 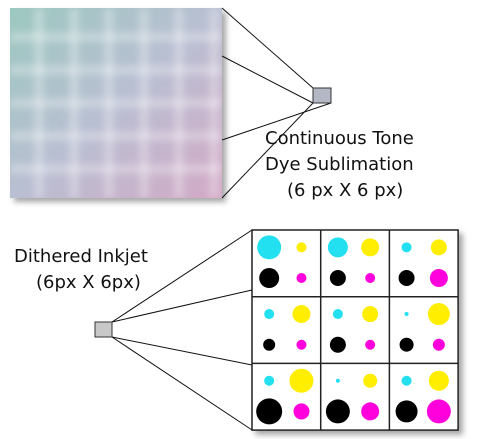 I want to click on continuous-label: Continuous Tone, so click(x=339, y=138).